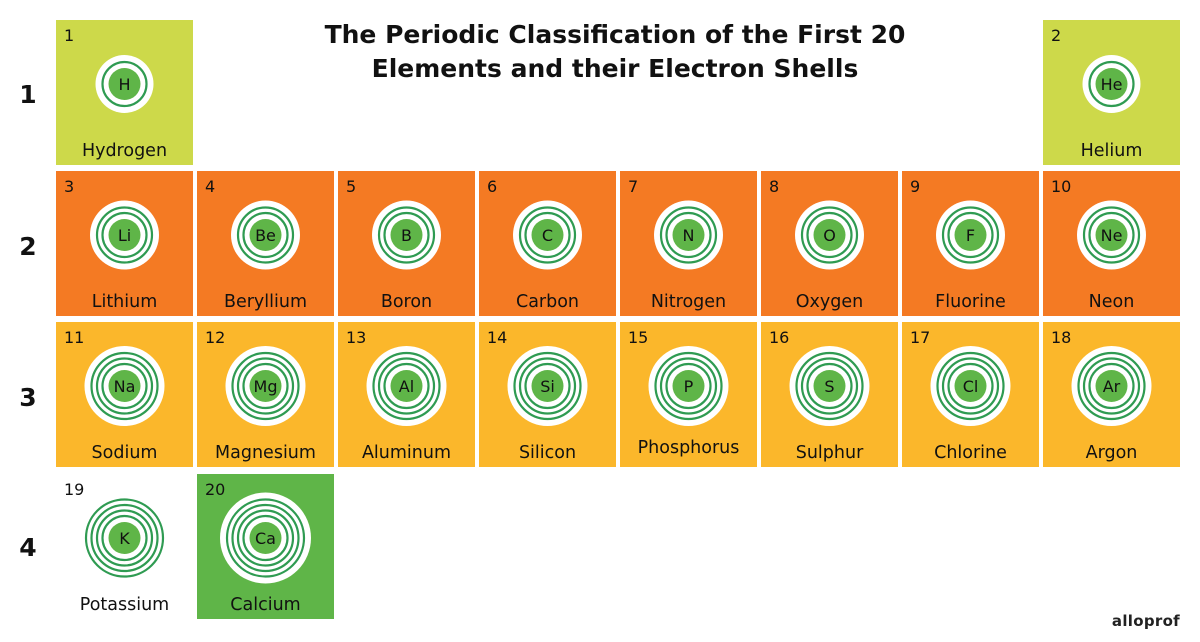 The width and height of the screenshot is (1200, 642). What do you see at coordinates (1056, 35) in the screenshot?
I see `atomic-number: 2` at bounding box center [1056, 35].